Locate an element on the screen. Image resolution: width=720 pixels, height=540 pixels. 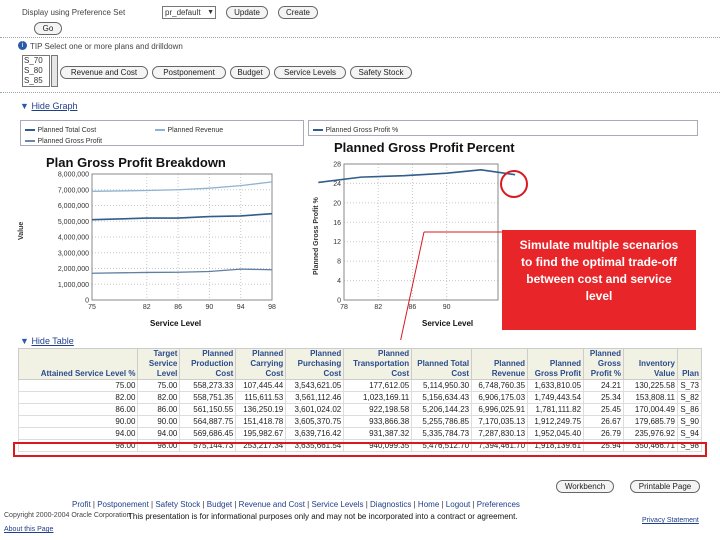
plan-list-item: S_70 is located at coordinates (33, 60).